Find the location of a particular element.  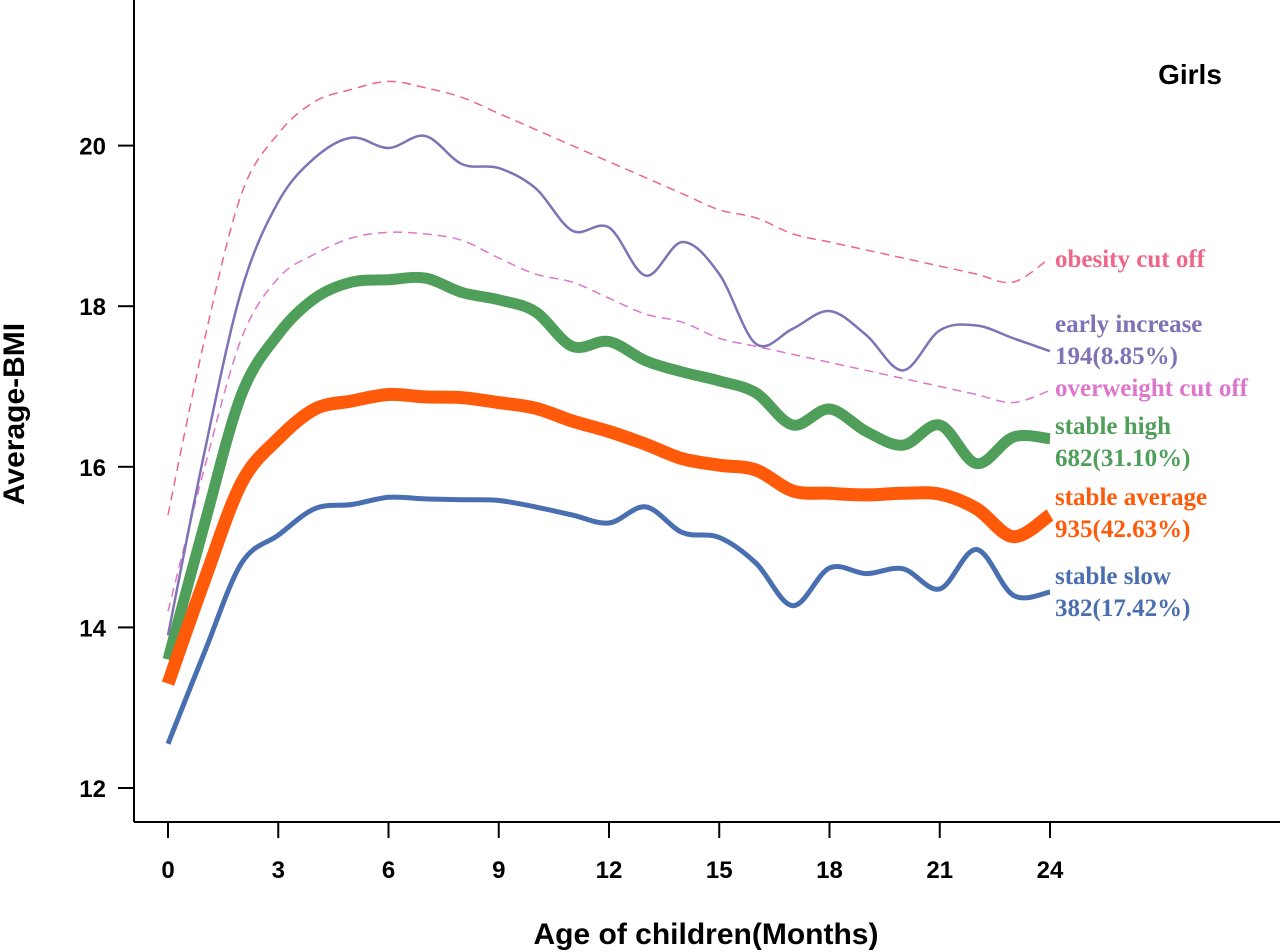

x-tick-label: 18 is located at coordinates (829, 870).